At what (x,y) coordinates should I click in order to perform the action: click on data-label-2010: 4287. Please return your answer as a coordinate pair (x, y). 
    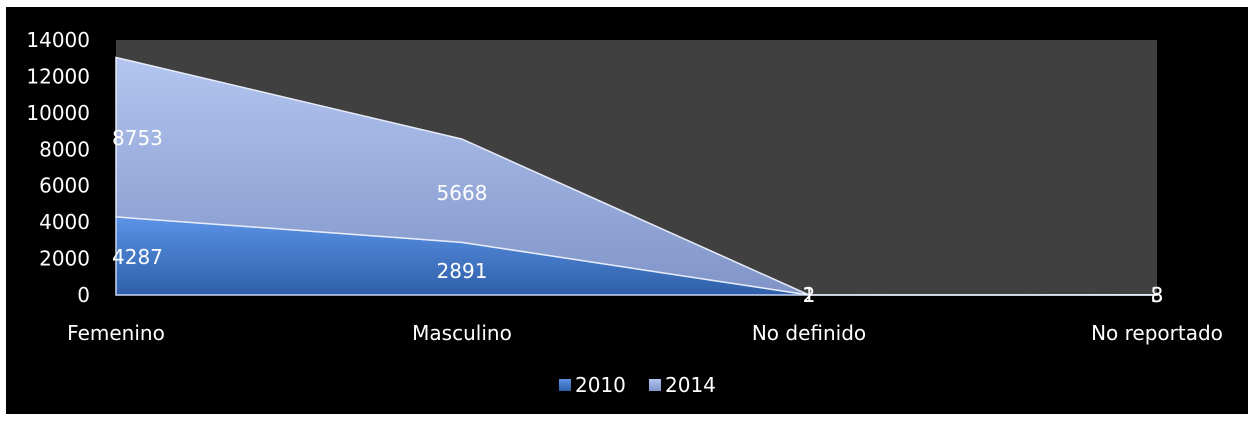
    Looking at the image, I should click on (137, 257).